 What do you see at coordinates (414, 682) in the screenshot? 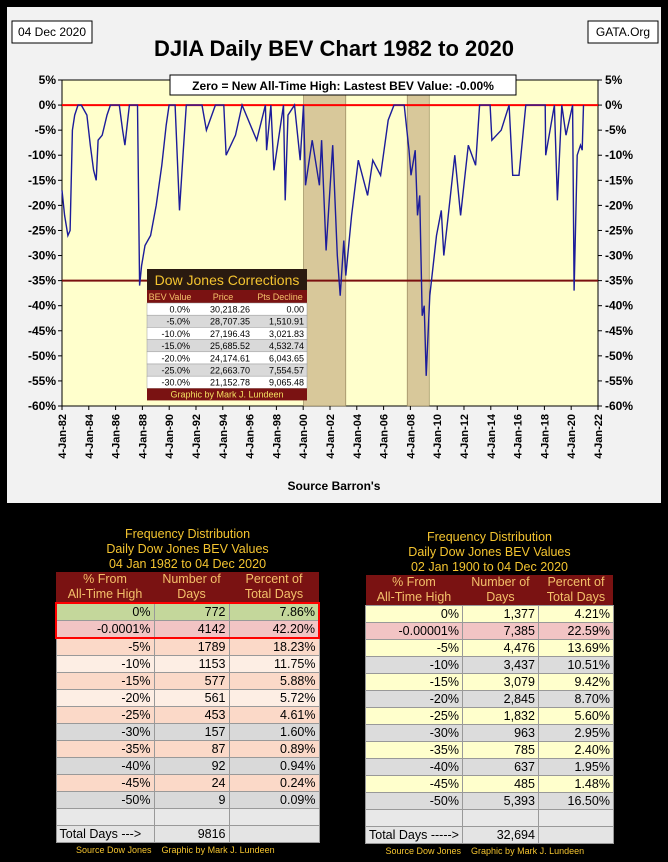
I see `table-cell: -15%` at bounding box center [414, 682].